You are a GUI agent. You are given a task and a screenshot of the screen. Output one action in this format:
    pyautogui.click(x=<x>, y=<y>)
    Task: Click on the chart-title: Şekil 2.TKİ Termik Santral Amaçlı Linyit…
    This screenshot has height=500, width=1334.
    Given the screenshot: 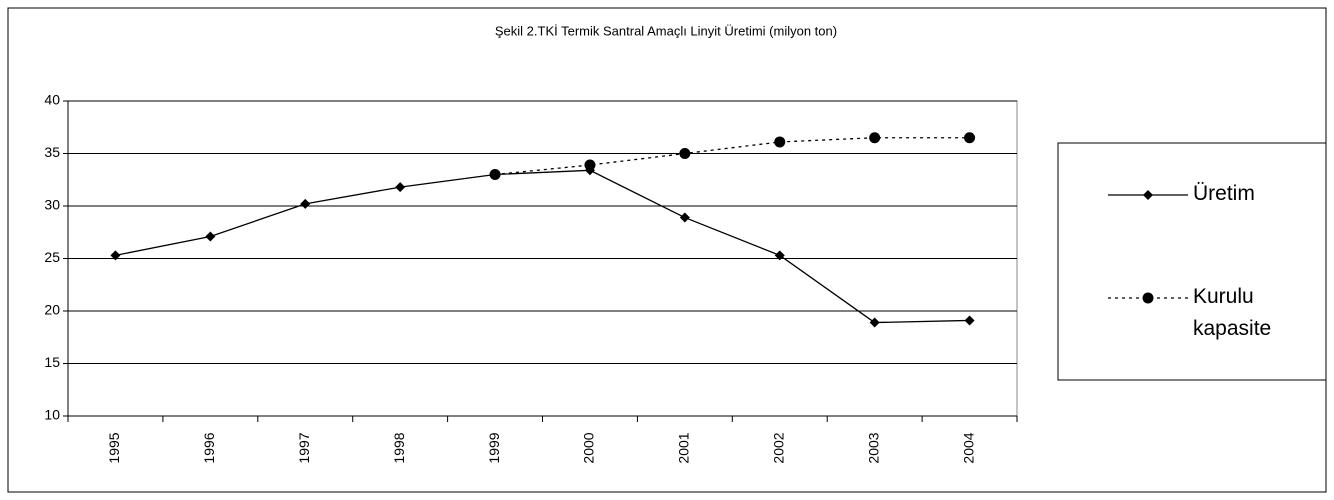 What is the action you would take?
    pyautogui.click(x=666, y=30)
    